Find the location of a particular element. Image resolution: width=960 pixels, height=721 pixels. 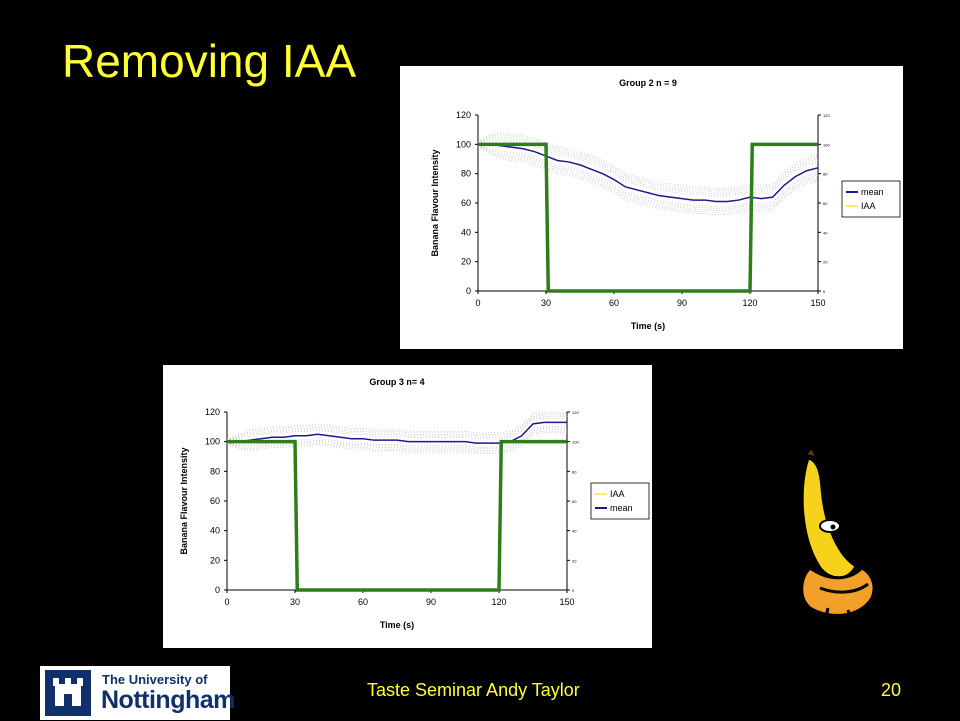

chart1-y2tick-label: 120 is located at coordinates (826, 115).